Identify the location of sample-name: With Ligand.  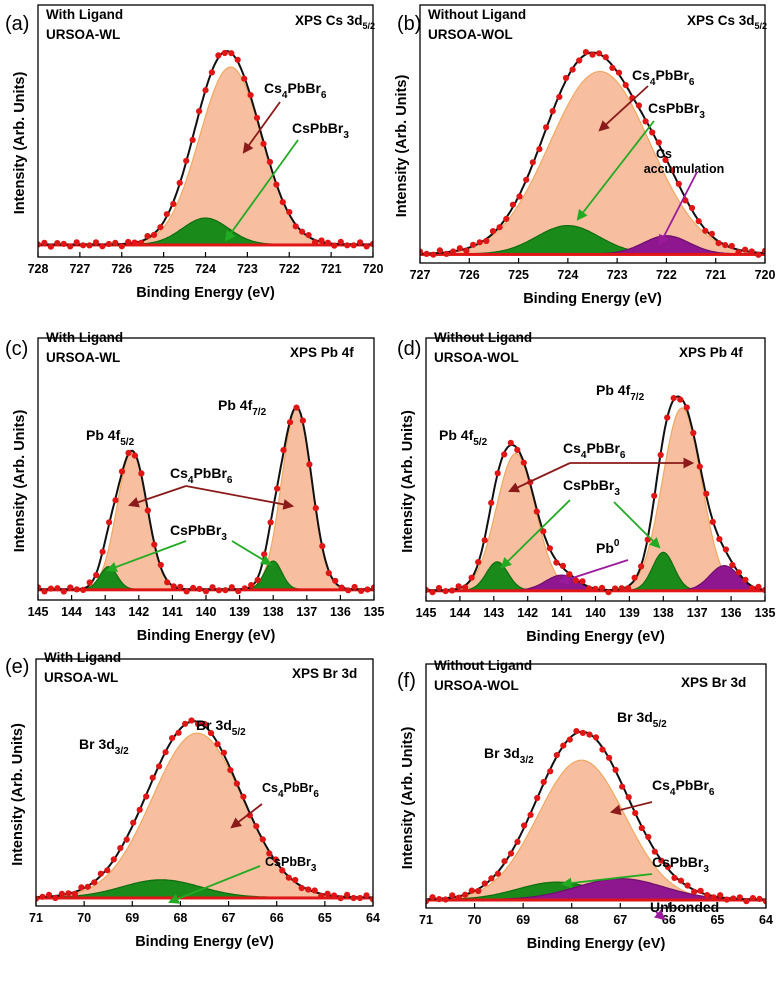
(84, 14).